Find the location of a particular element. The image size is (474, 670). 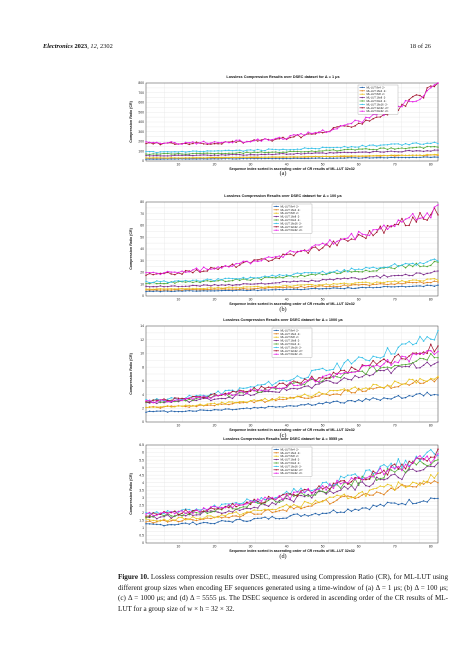

legend-entry: ML-LUT 64x32 ·2¹¹ is located at coordinates (292, 473).